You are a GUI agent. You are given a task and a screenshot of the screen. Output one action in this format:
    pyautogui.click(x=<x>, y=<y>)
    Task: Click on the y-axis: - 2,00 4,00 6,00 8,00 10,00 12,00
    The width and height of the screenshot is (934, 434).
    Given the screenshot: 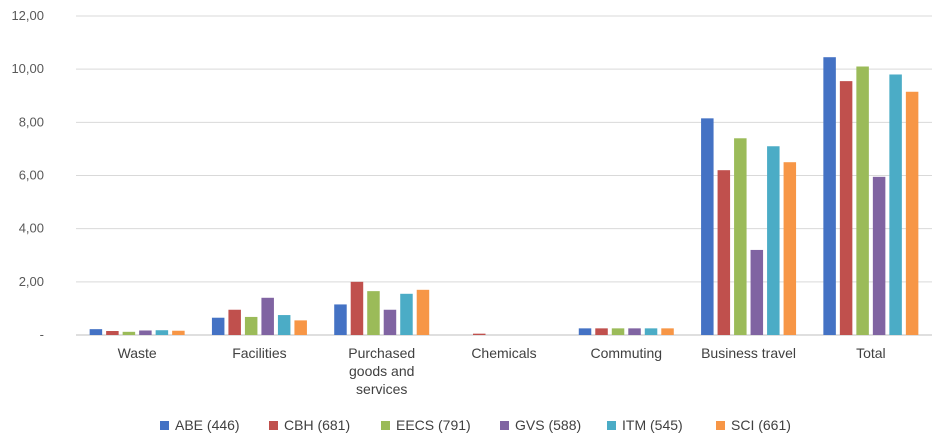 What is the action you would take?
    pyautogui.click(x=27, y=175)
    